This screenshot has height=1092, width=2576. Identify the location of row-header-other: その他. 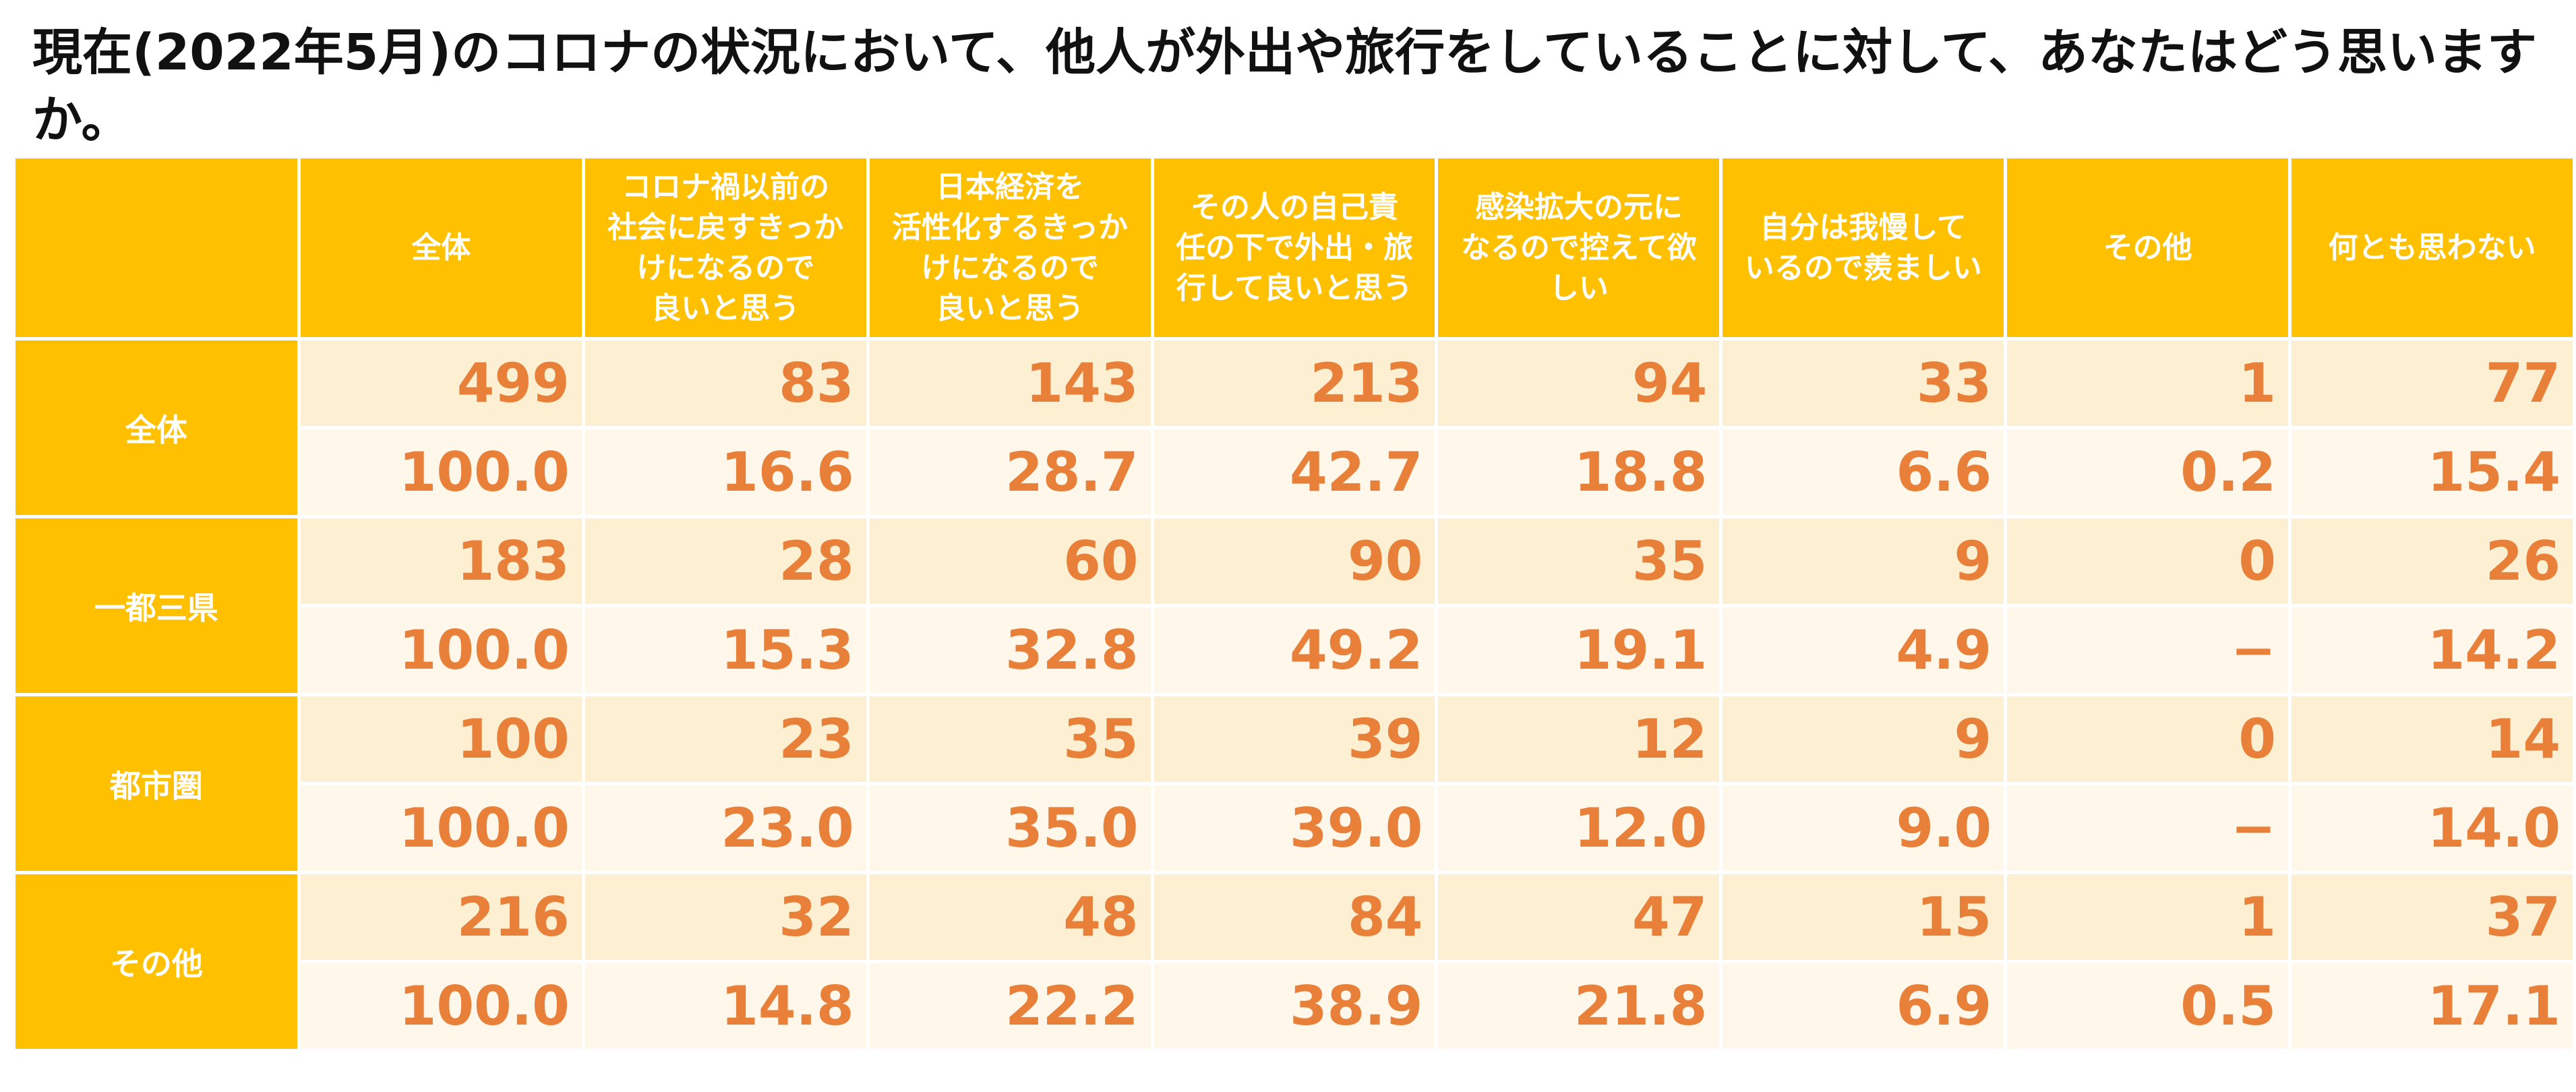
(156, 961).